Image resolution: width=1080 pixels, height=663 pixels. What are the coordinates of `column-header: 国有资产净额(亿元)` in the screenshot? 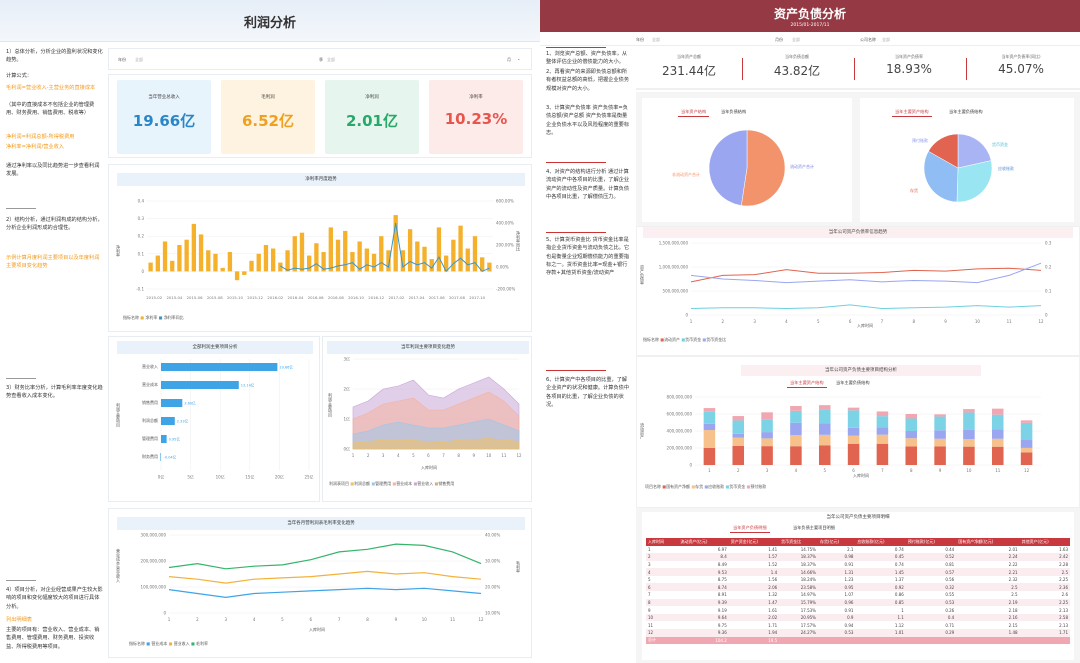 It's located at (988, 542).